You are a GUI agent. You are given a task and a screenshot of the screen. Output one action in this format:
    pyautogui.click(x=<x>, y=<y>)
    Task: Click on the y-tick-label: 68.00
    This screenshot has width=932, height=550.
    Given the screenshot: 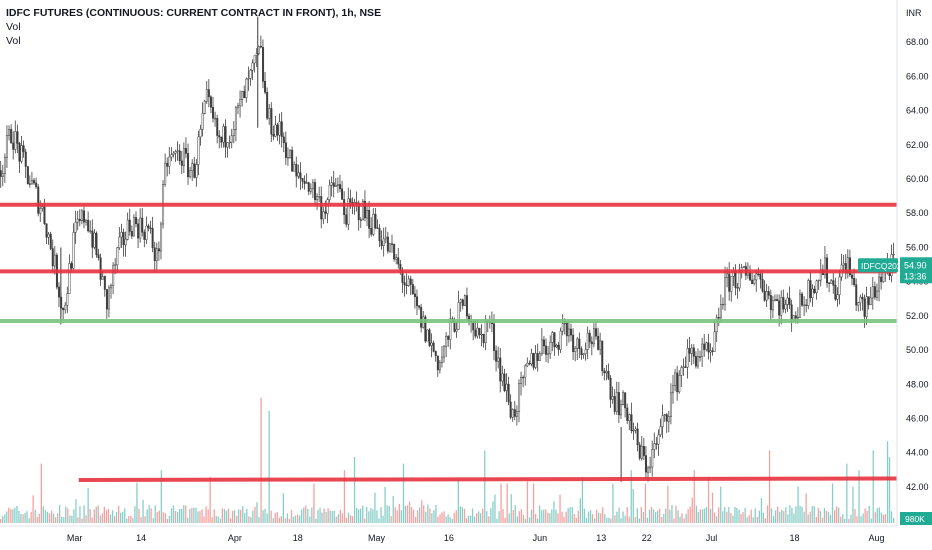 What is the action you would take?
    pyautogui.click(x=917, y=42)
    